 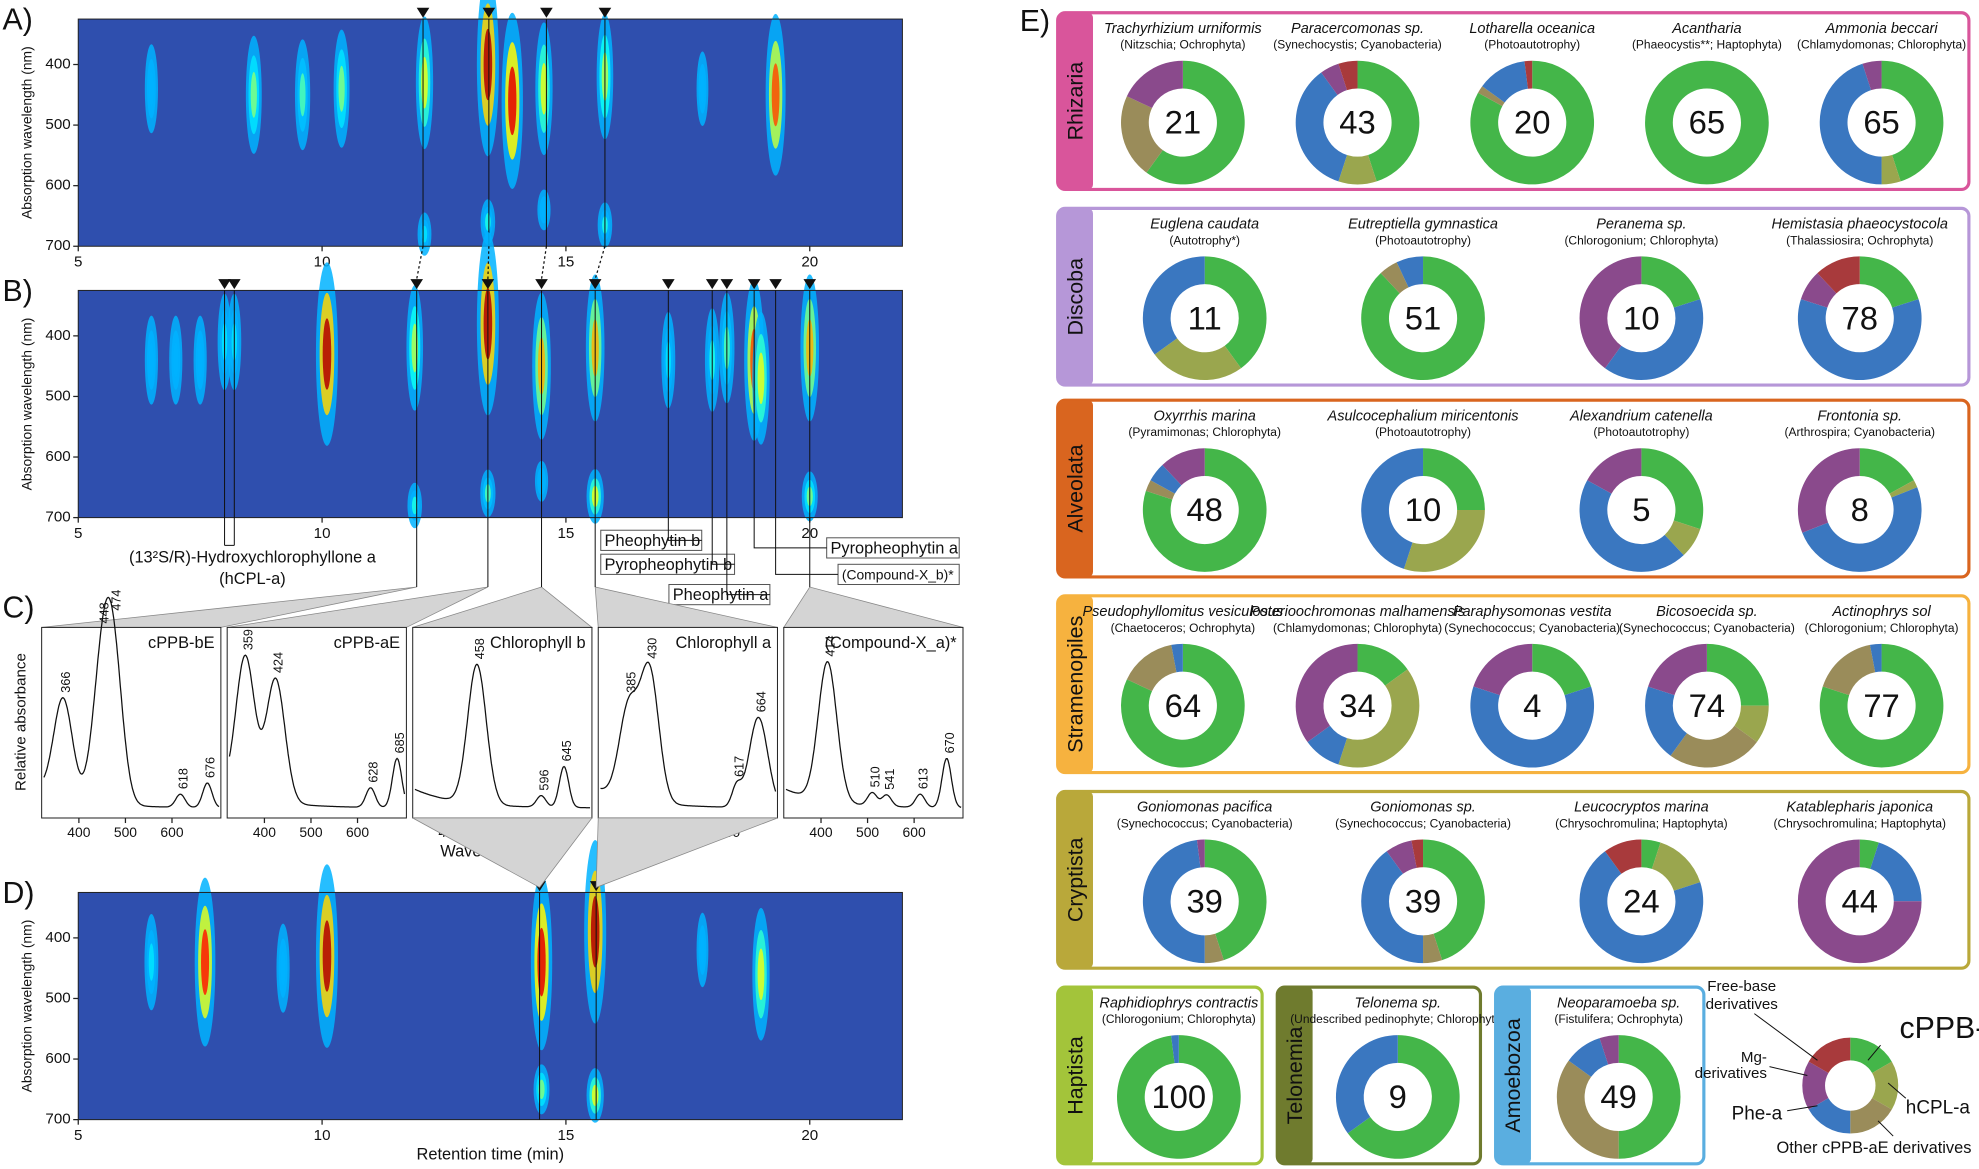 I want to click on y-axis-label: Absorption wavelength (nm), so click(x=26, y=404).